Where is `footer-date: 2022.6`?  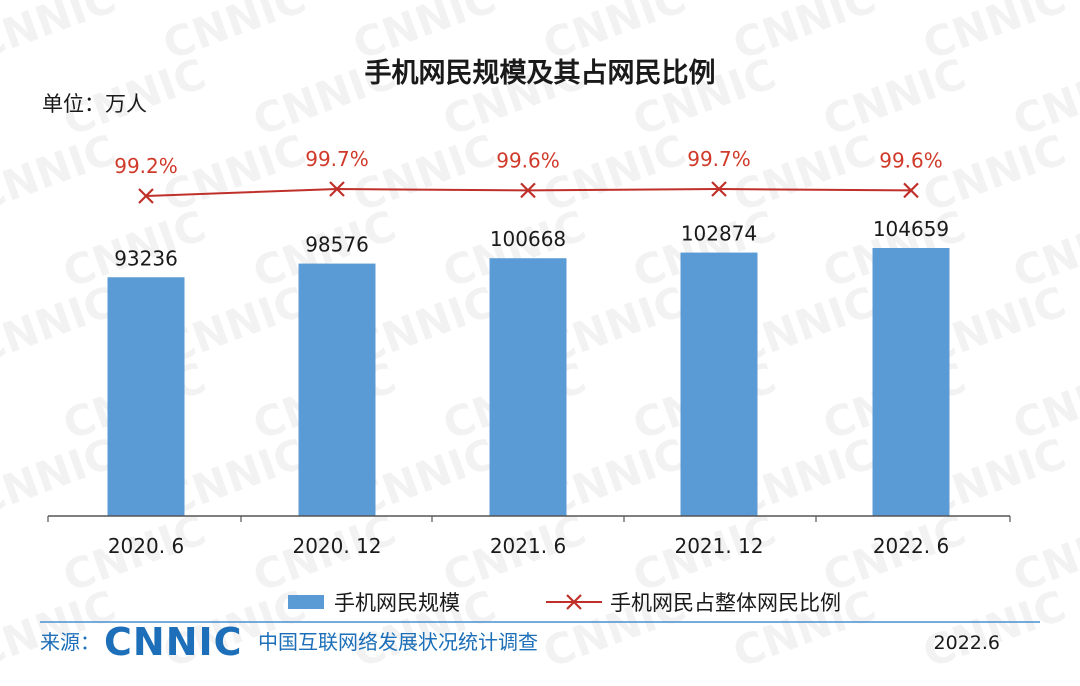 footer-date: 2022.6 is located at coordinates (967, 643).